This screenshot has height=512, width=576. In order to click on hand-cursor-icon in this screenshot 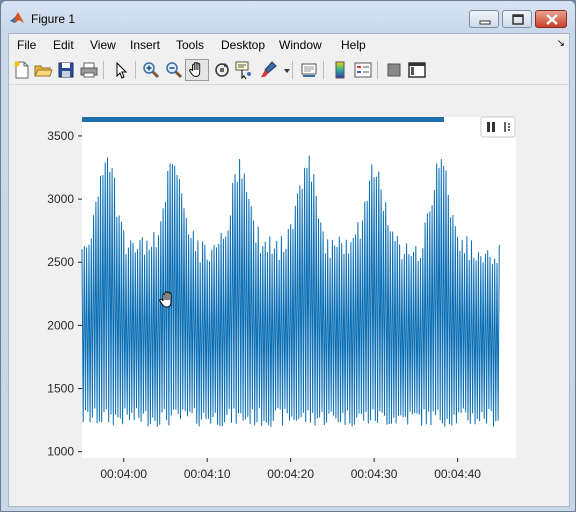, I will do `click(165, 299)`.